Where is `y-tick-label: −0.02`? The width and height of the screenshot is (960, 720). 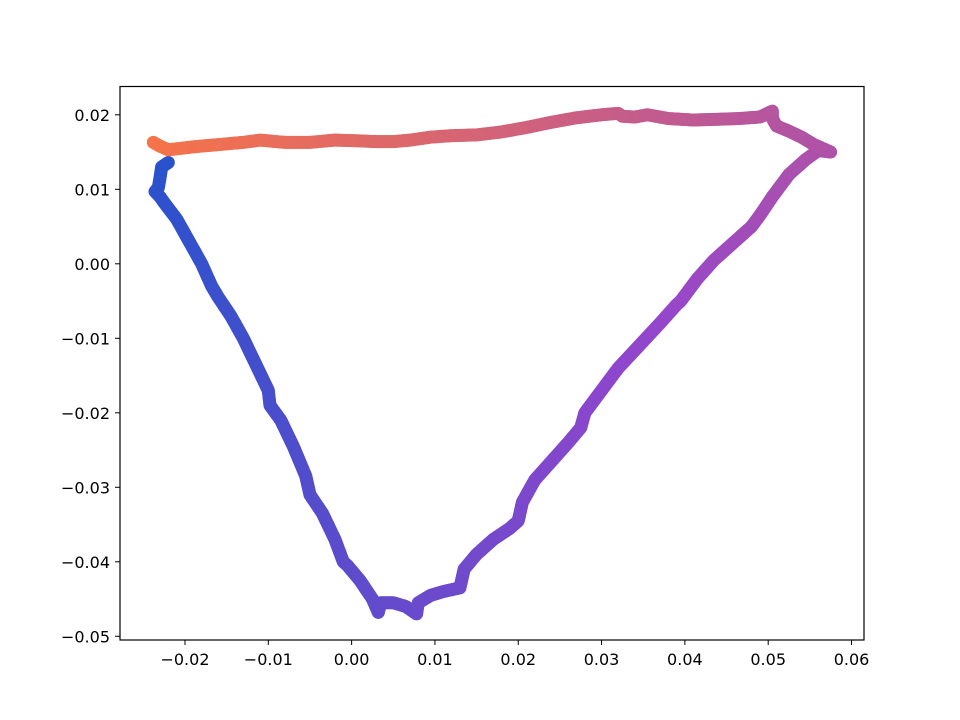 y-tick-label: −0.02 is located at coordinates (85, 413).